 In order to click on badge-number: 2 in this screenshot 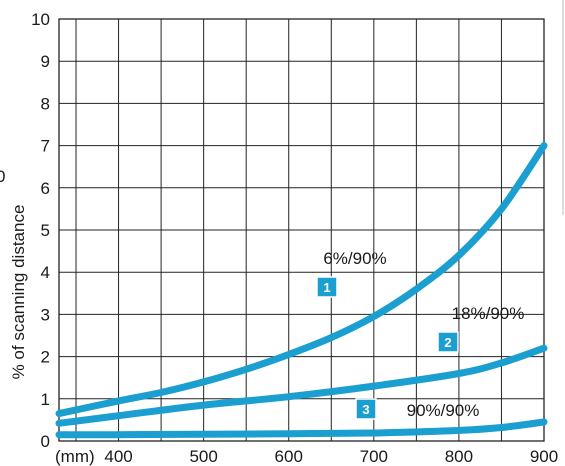, I will do `click(447, 342)`.